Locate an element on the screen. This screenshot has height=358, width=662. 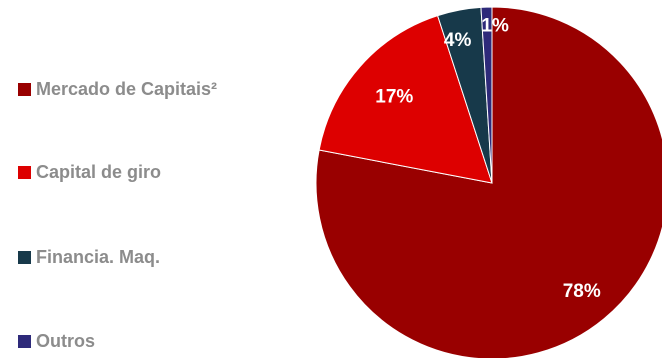
legend-item-outros: Outros is located at coordinates (56, 341).